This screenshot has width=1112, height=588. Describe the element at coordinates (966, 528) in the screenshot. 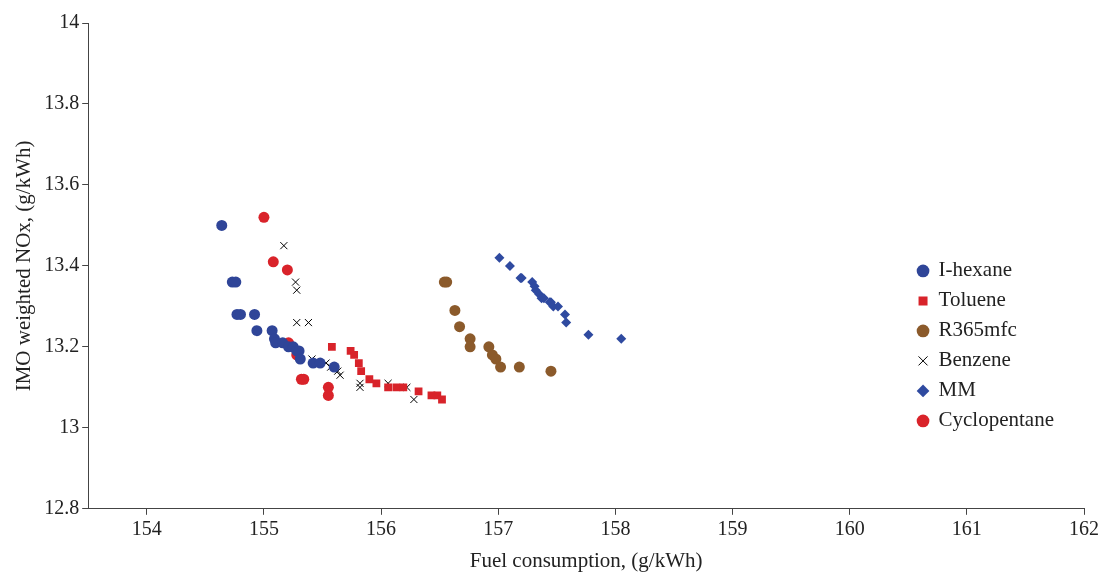

I see `x-tick-label: 161` at that location.